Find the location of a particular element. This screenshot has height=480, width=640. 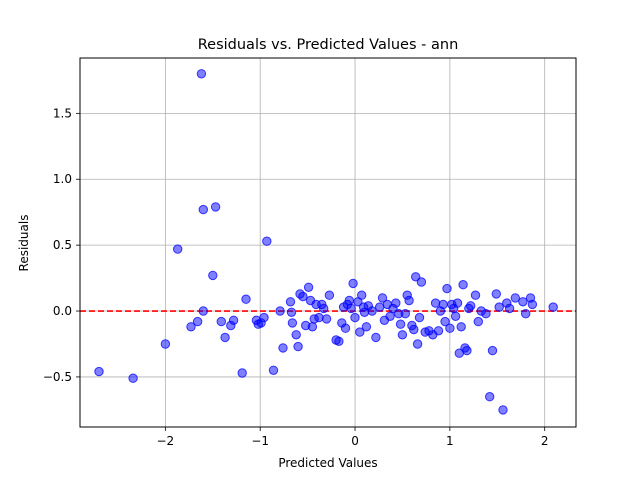

x-tick-label: 1 is located at coordinates (450, 441).